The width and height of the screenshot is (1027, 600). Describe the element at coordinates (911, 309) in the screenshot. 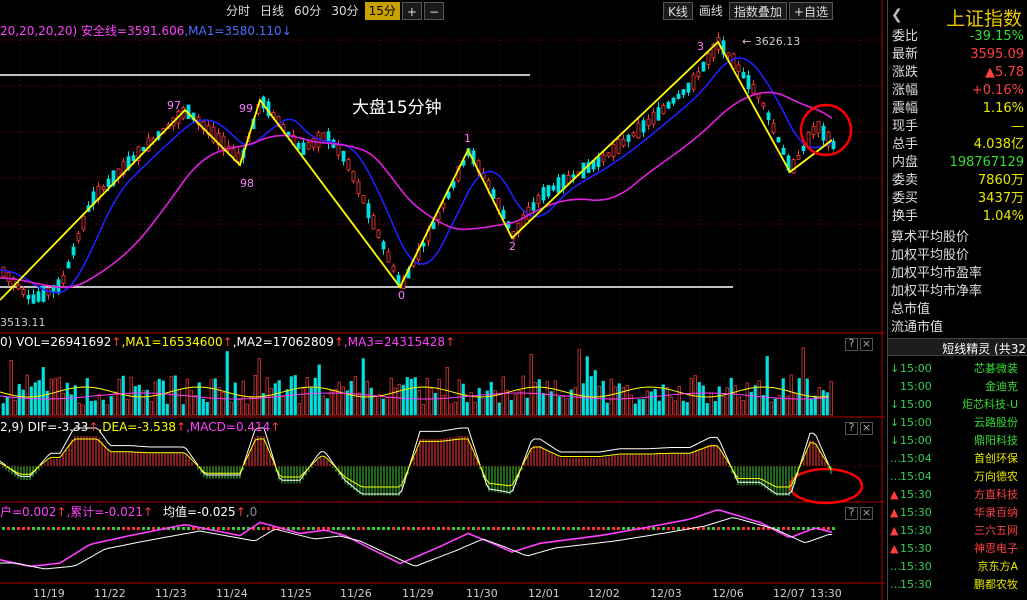

I see `index-stat-item: 总市值` at that location.